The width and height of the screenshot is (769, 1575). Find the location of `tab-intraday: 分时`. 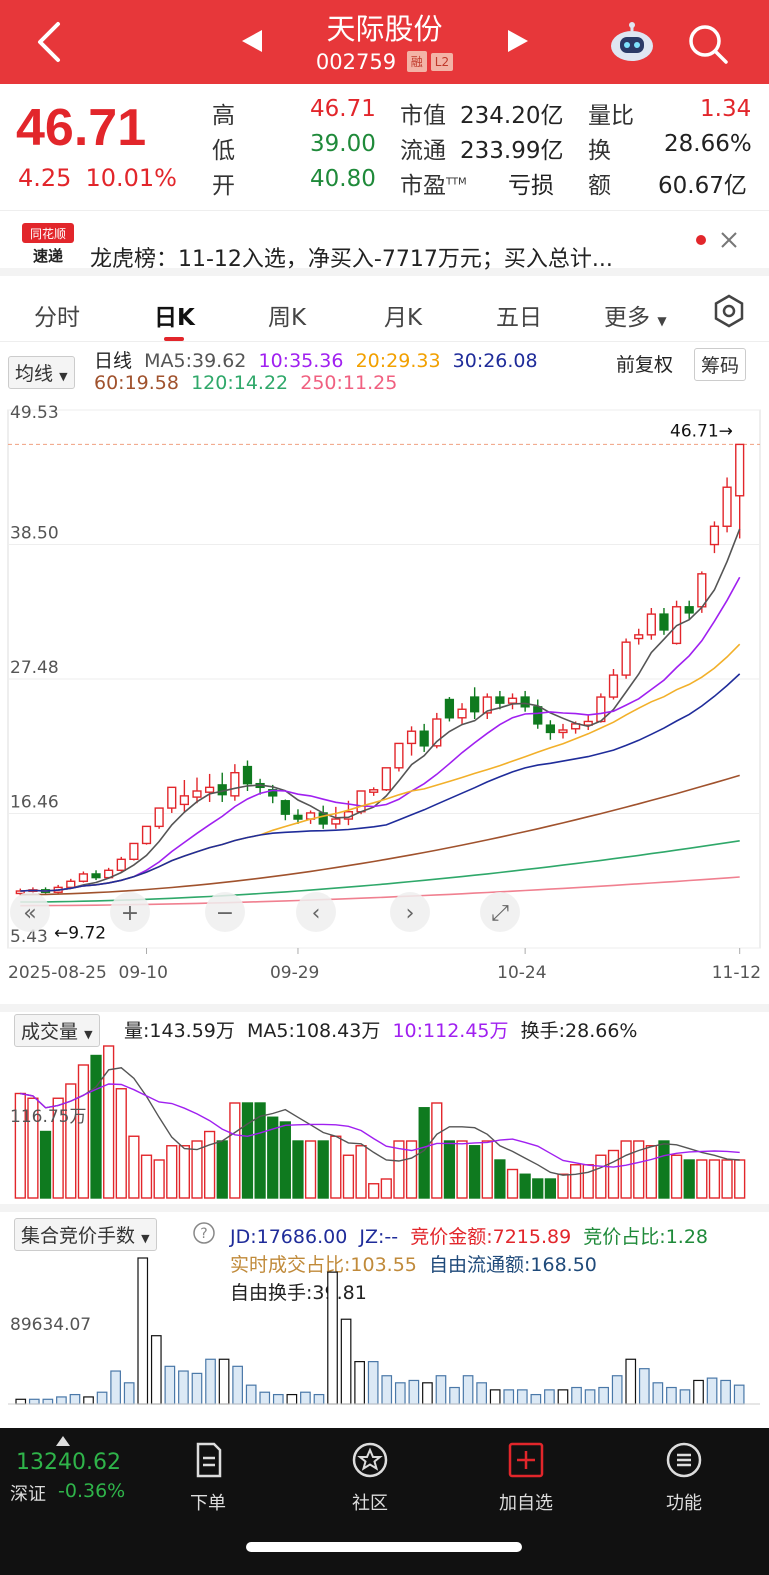

tab-intraday: 分时 is located at coordinates (57, 318).